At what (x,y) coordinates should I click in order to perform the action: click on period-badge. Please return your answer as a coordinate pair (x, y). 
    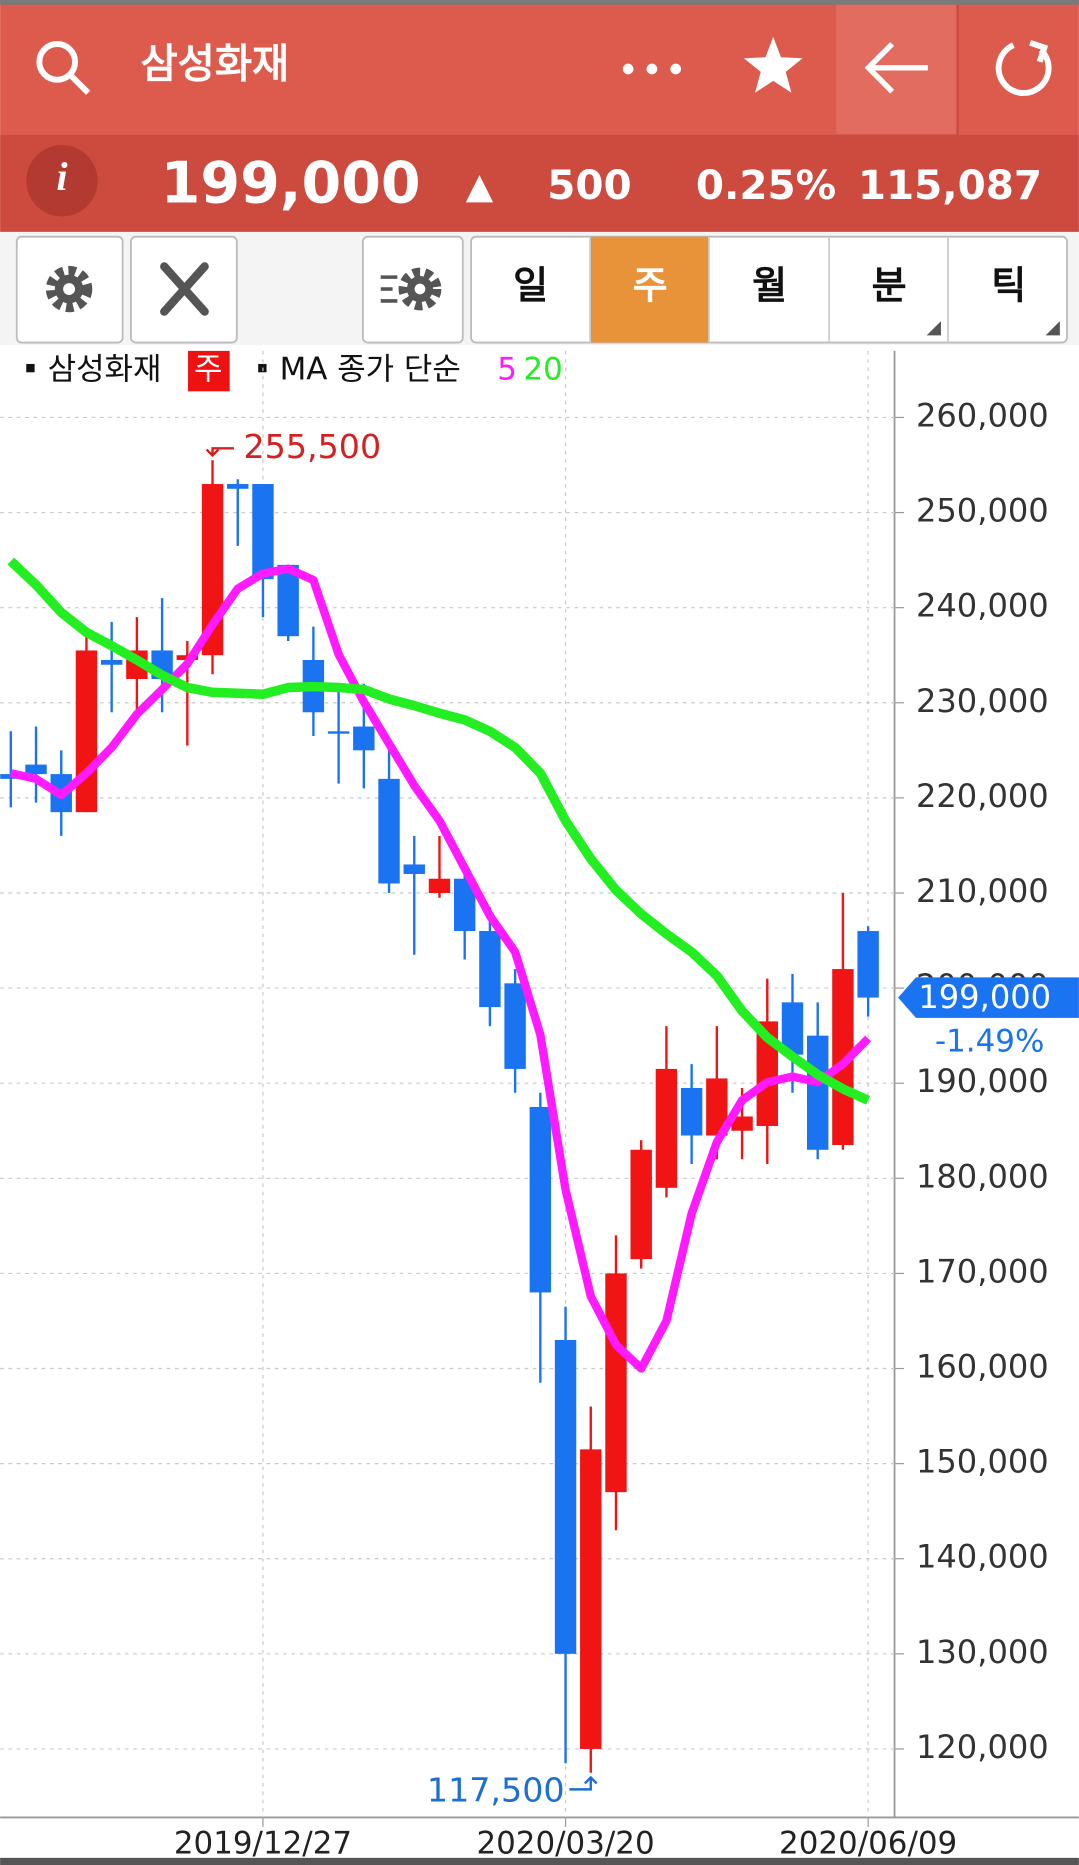
    Looking at the image, I should click on (209, 371).